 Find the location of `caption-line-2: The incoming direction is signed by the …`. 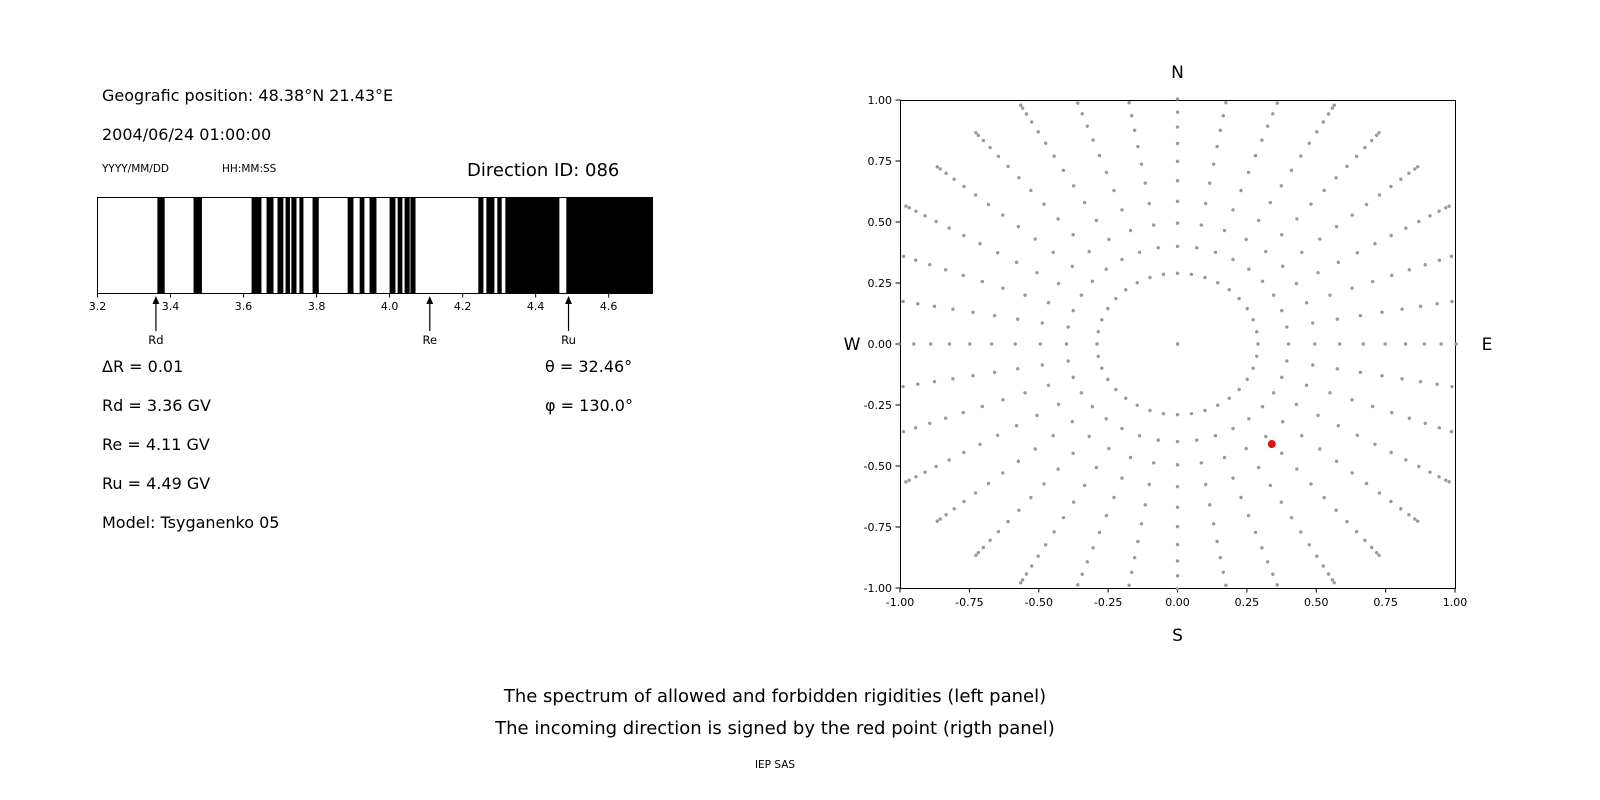

caption-line-2: The incoming direction is signed by the … is located at coordinates (775, 728).